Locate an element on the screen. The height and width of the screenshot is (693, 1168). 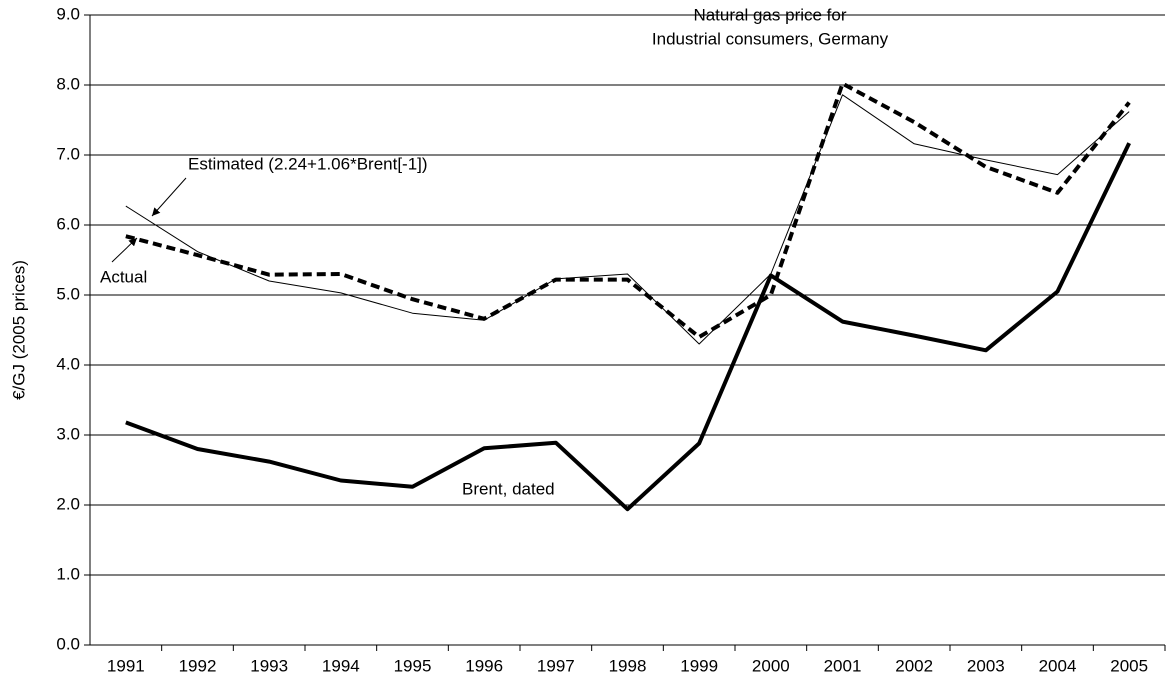
y-tick-label: 6.0 is located at coordinates (68, 223).